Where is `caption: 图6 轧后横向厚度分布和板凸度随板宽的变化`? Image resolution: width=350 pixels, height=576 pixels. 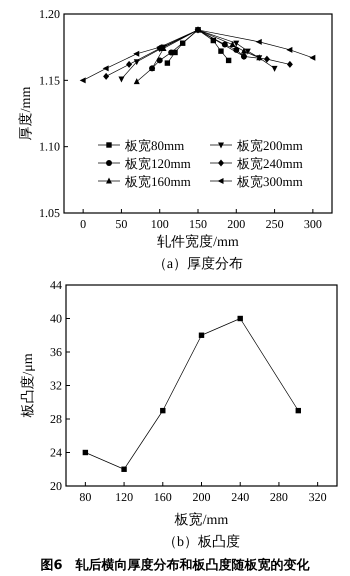 caption: 图6 轧后横向厚度分布和板凸度随板宽的变化 is located at coordinates (175, 565).